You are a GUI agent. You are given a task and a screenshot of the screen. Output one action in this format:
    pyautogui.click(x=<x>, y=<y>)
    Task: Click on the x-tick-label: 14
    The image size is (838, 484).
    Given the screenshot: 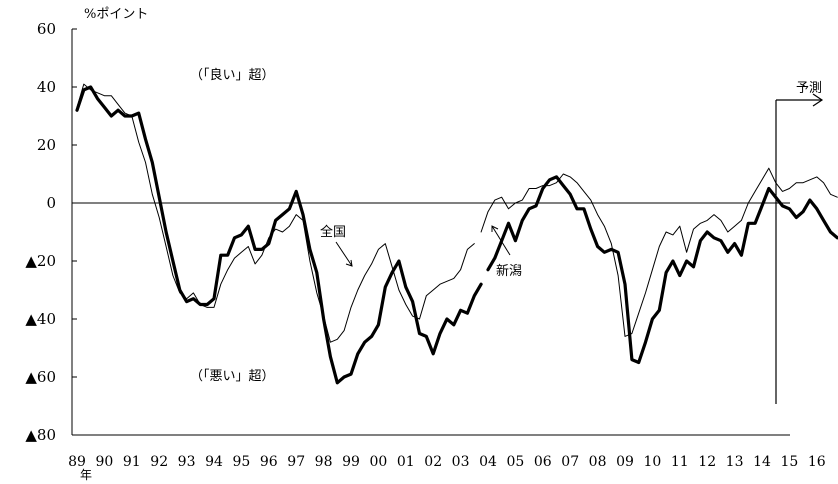 What is the action you would take?
    pyautogui.click(x=762, y=462)
    